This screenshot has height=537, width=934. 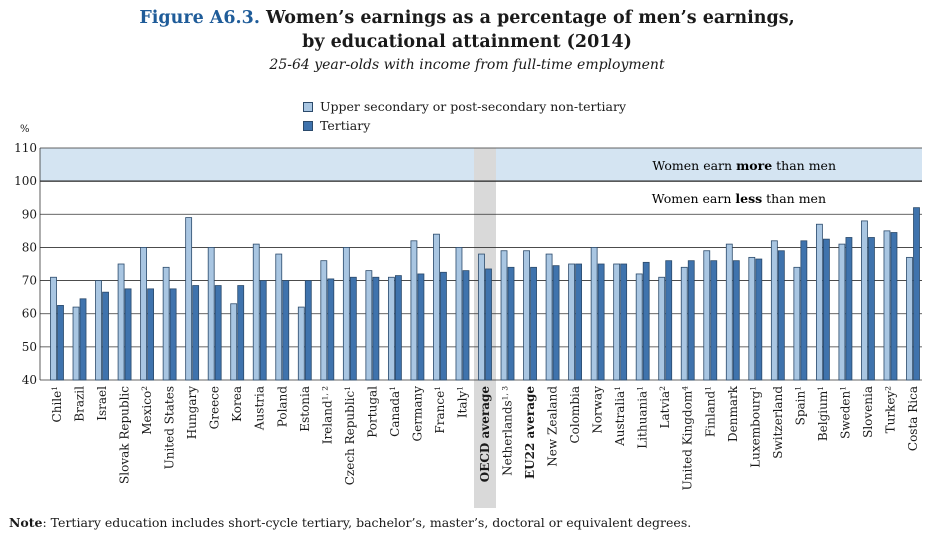 I want to click on x-tick-label: Sweden1, so click(x=845, y=412).